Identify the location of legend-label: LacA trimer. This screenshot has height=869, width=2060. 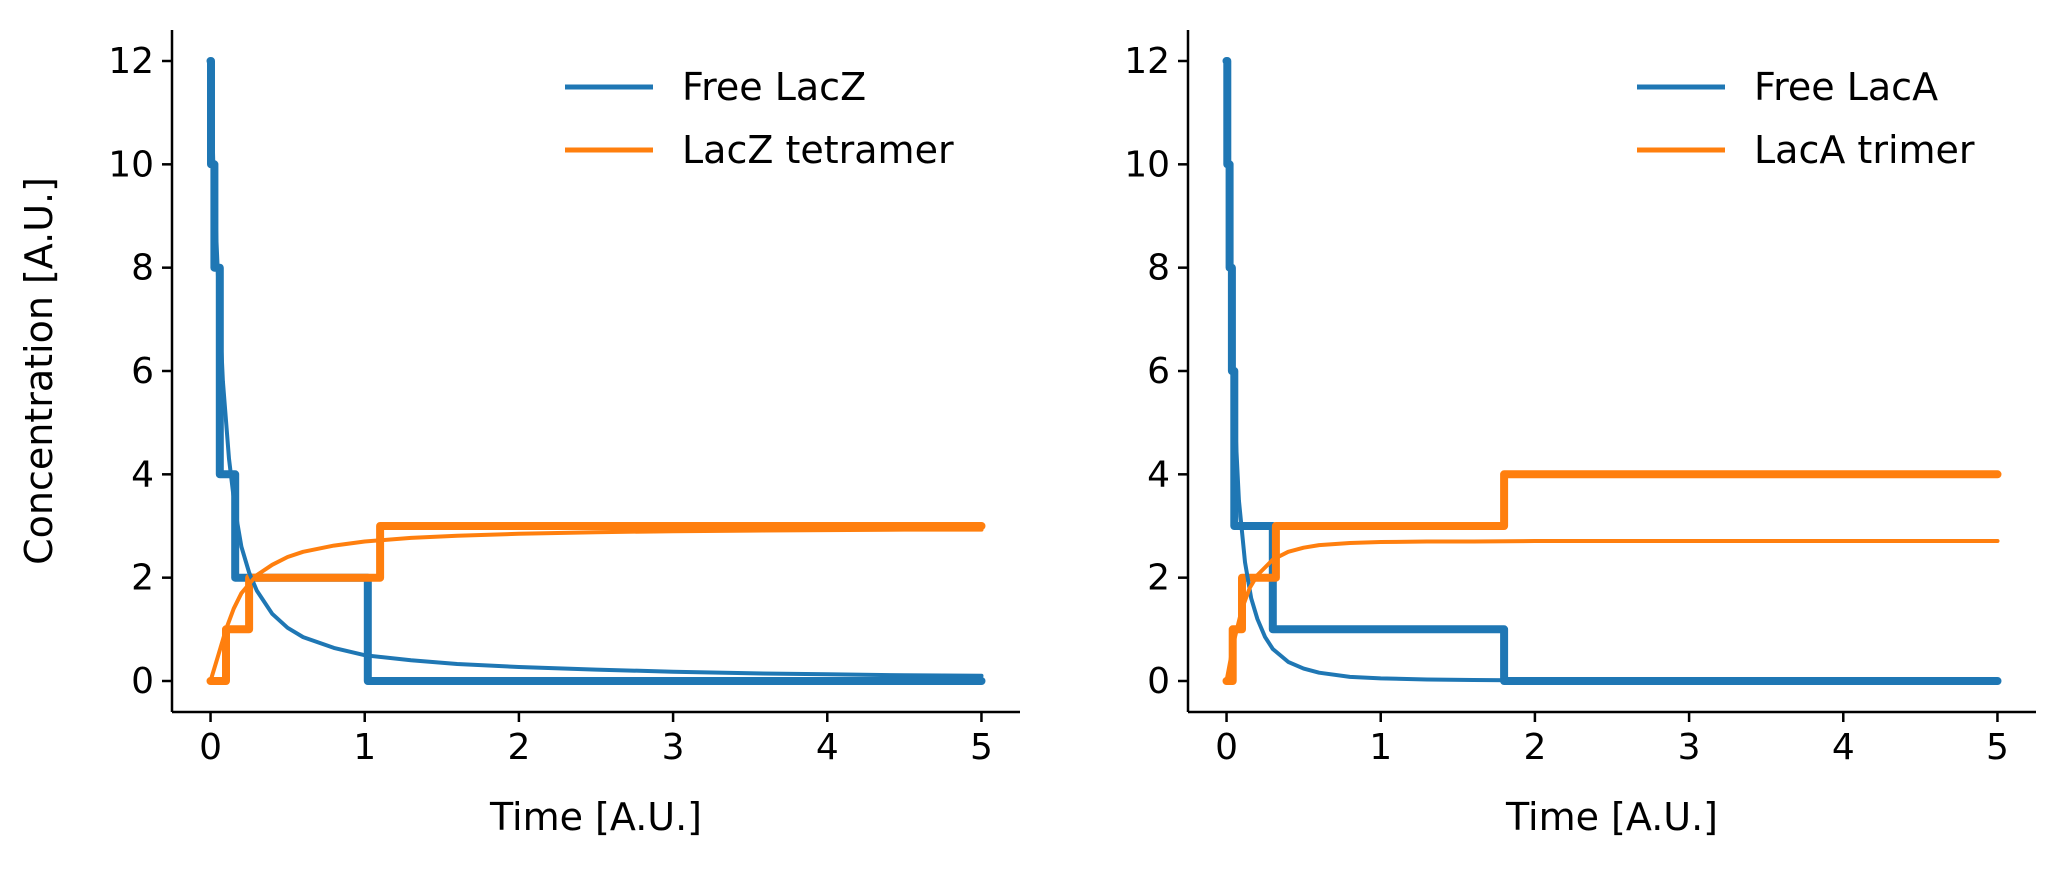
(1864, 150).